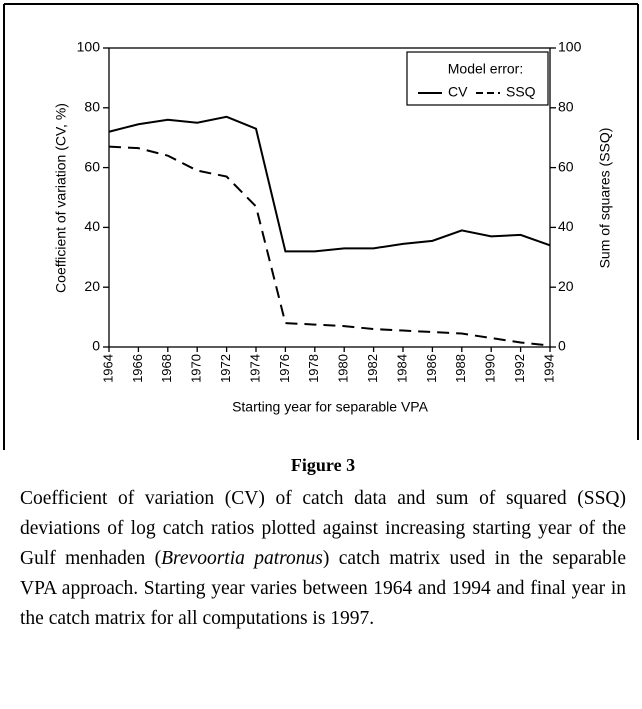 This screenshot has height=709, width=642. What do you see at coordinates (343, 368) in the screenshot?
I see `x-tick-label: 1980` at bounding box center [343, 368].